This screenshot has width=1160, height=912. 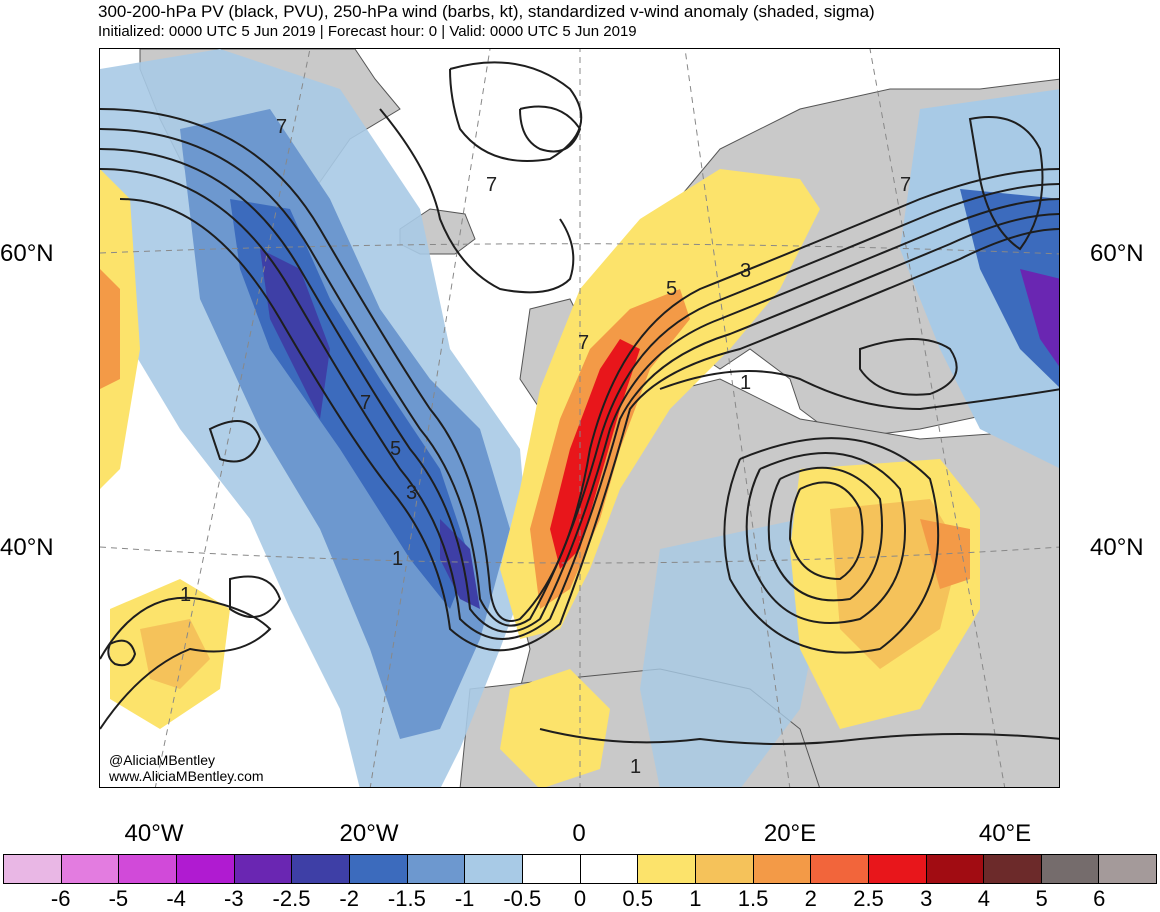 I want to click on gridline-20e, so click(x=737, y=418).